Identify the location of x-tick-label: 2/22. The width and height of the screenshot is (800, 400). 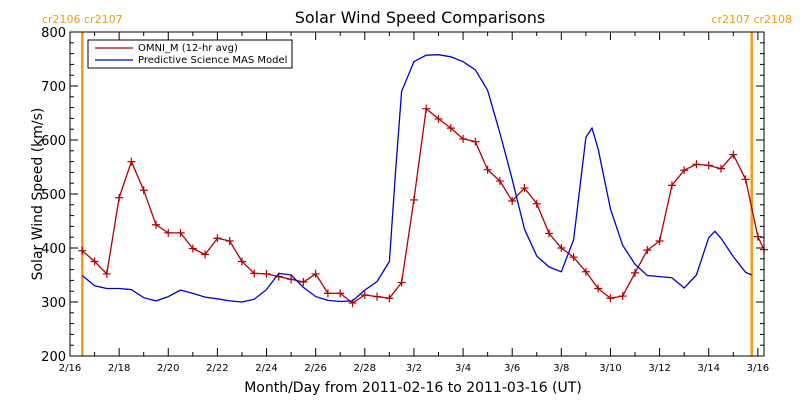
(217, 368).